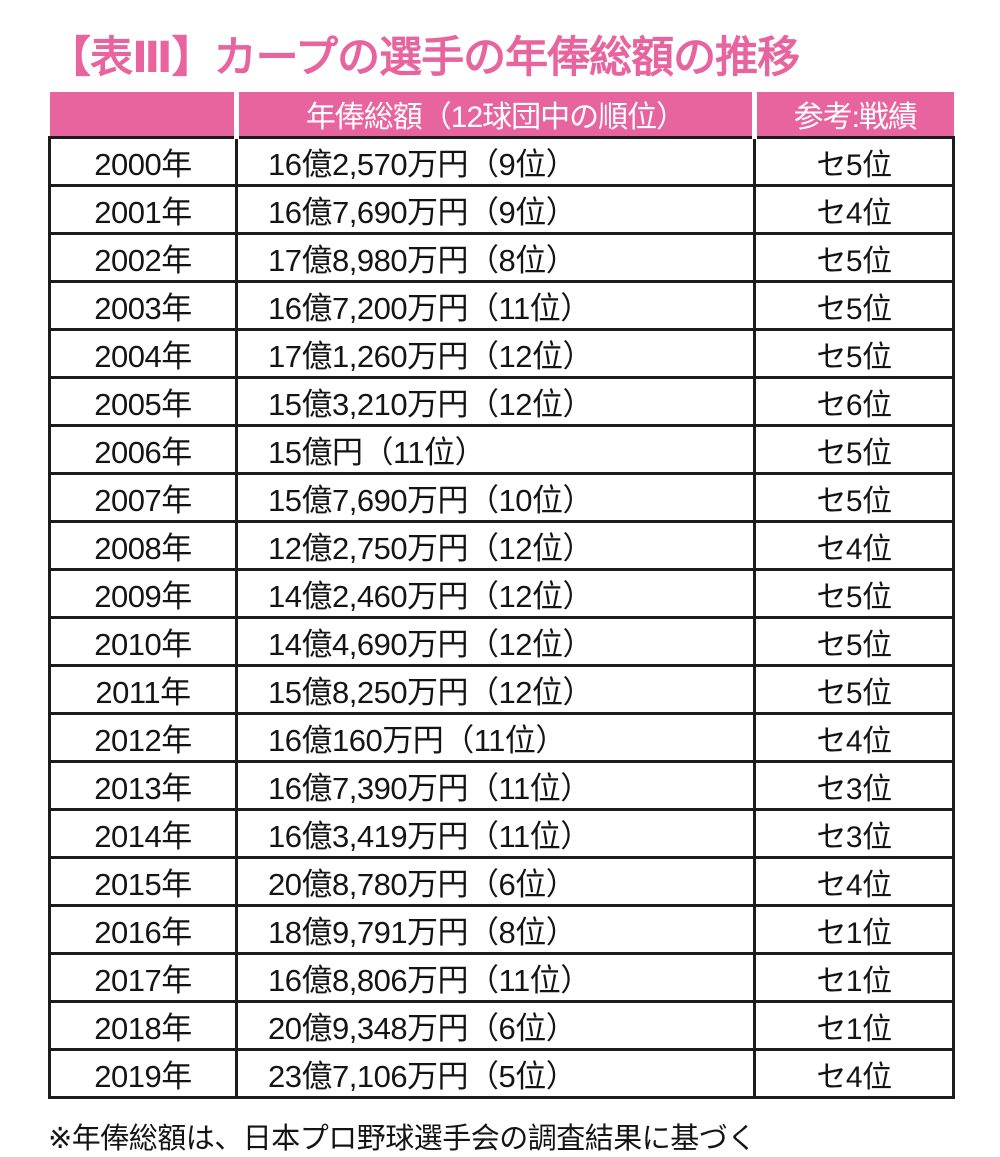 The image size is (1000, 1157). What do you see at coordinates (143, 116) in the screenshot?
I see `header-cell-year` at bounding box center [143, 116].